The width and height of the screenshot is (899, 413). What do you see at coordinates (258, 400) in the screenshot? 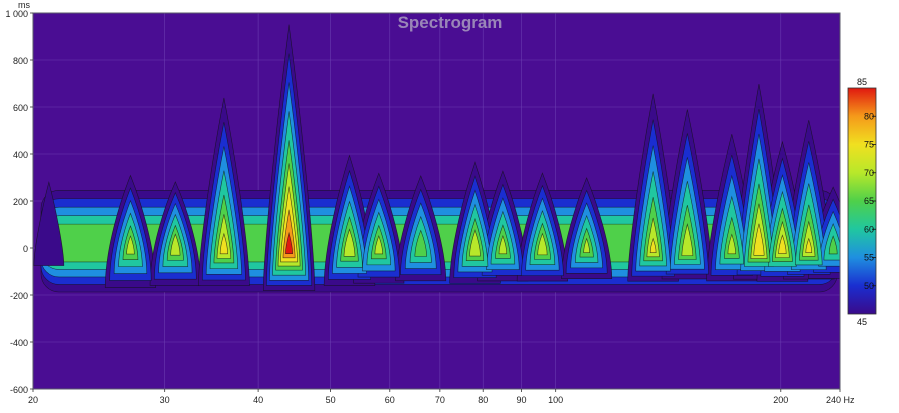
I see `x-tick-label: 40` at bounding box center [258, 400].